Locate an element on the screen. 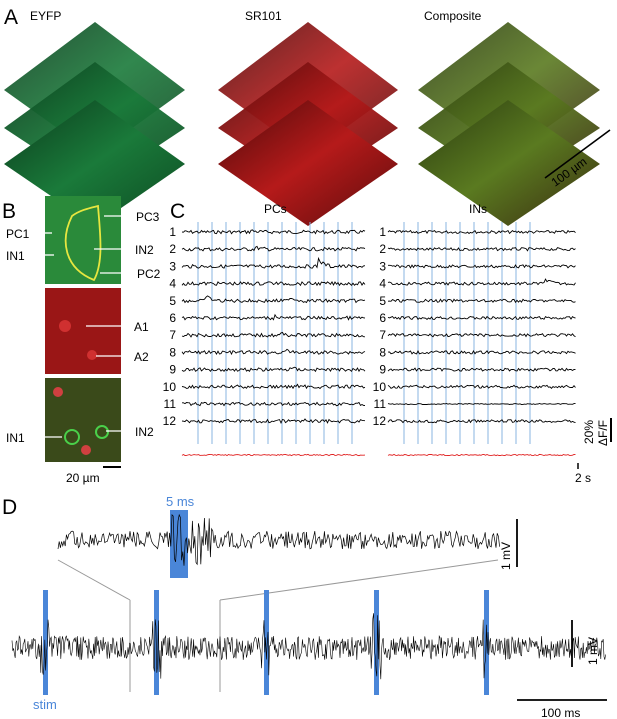  panel-b-arrows is located at coordinates (88, 326).